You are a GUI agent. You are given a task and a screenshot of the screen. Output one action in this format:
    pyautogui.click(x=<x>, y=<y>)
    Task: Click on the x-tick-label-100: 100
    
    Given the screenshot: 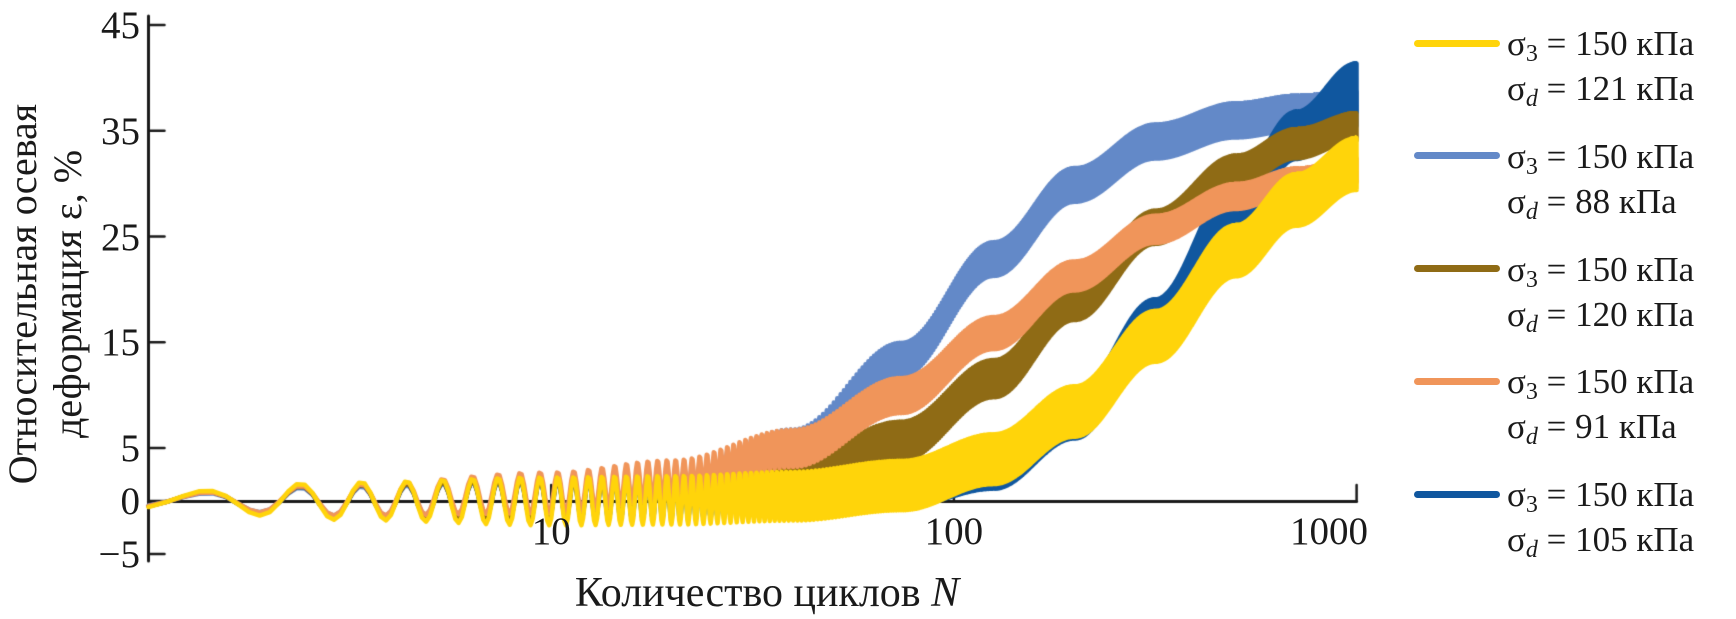 What is the action you would take?
    pyautogui.click(x=954, y=531)
    